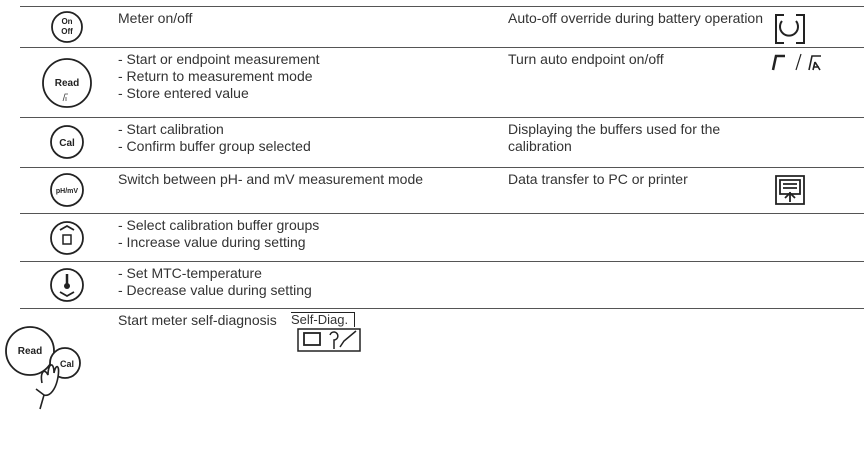 The width and height of the screenshot is (864, 474). Describe the element at coordinates (197, 320) in the screenshot. I see `description: Start meter self-diagnosis` at that location.